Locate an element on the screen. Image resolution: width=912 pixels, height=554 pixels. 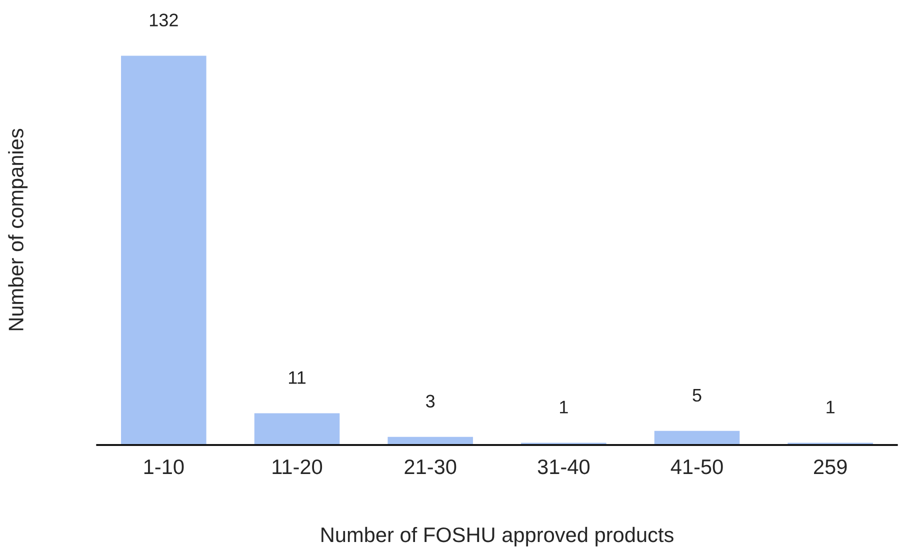
x-tick-label: 21-30 is located at coordinates (430, 466).